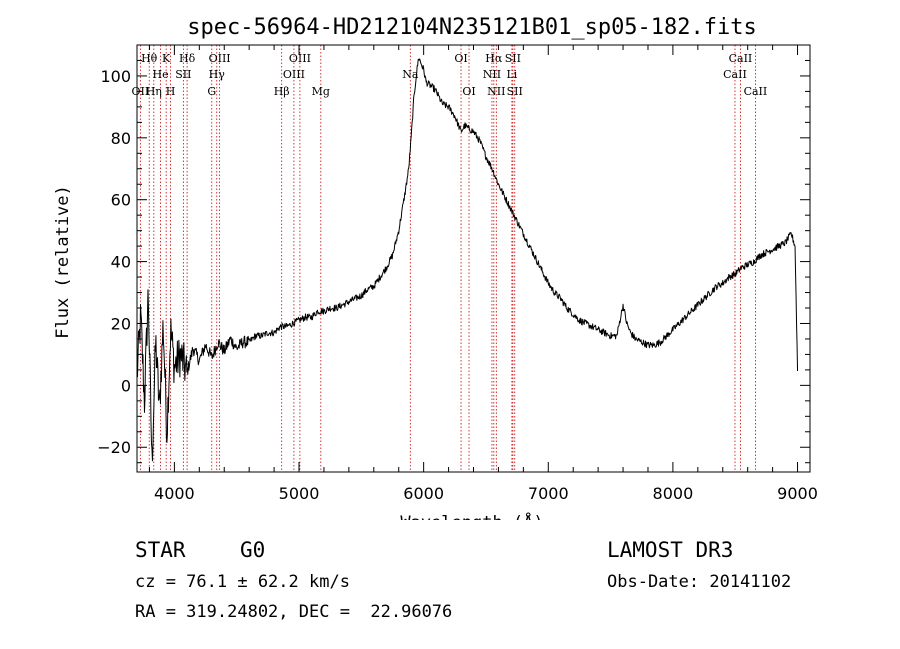  What do you see at coordinates (121, 262) in the screenshot?
I see `y-tick-label: 40` at bounding box center [121, 262].